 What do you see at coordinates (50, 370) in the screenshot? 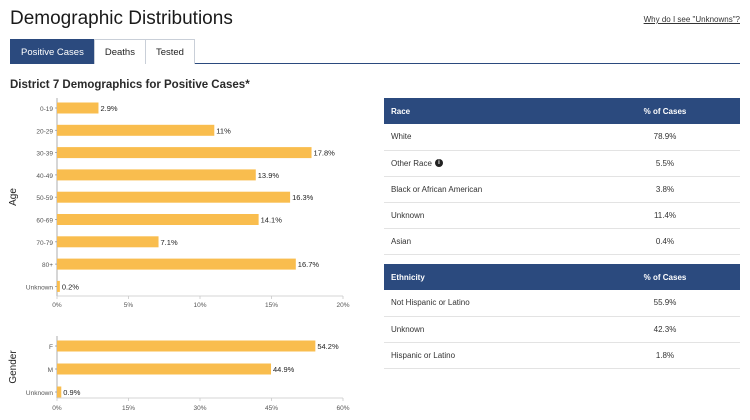
I see `category-label: M` at bounding box center [50, 370].